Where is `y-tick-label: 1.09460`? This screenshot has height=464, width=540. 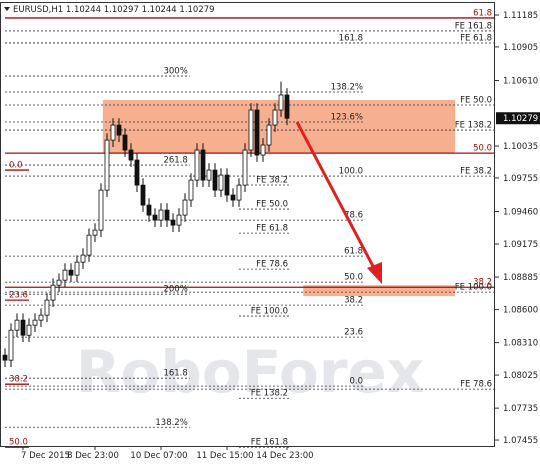
y-tick-label: 1.09460 is located at coordinates (520, 213).